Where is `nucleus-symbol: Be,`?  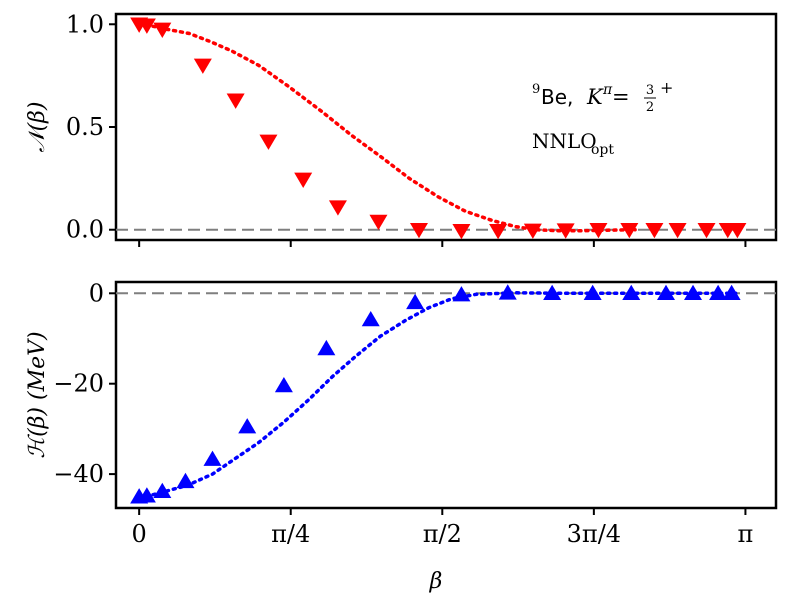 nucleus-symbol: Be, is located at coordinates (557, 97).